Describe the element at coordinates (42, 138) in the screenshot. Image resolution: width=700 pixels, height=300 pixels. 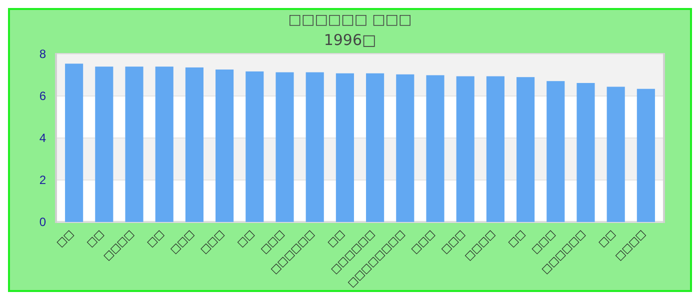
I see `y-tick-label: 4` at that location.